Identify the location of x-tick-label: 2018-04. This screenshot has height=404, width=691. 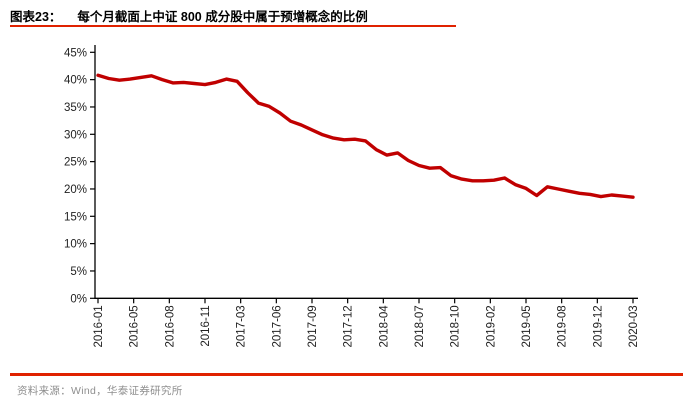
(384, 326).